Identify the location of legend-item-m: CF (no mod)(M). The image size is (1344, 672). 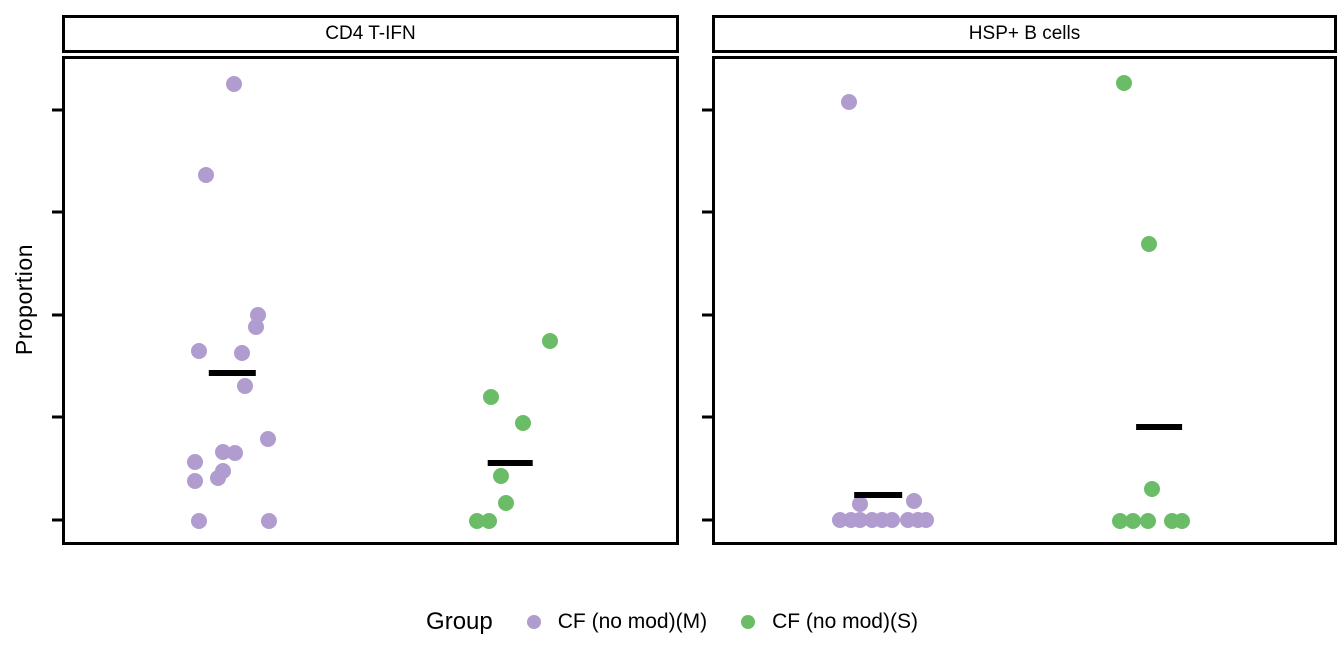
(617, 622).